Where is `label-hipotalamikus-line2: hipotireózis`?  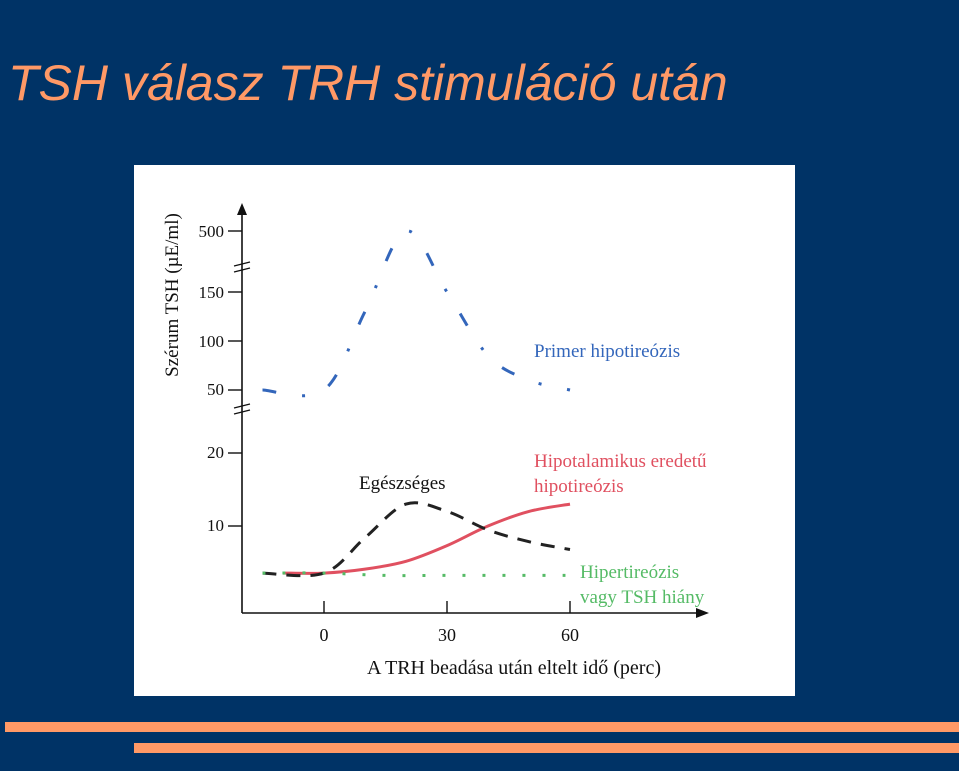 label-hipotalamikus-line2: hipotireózis is located at coordinates (579, 486).